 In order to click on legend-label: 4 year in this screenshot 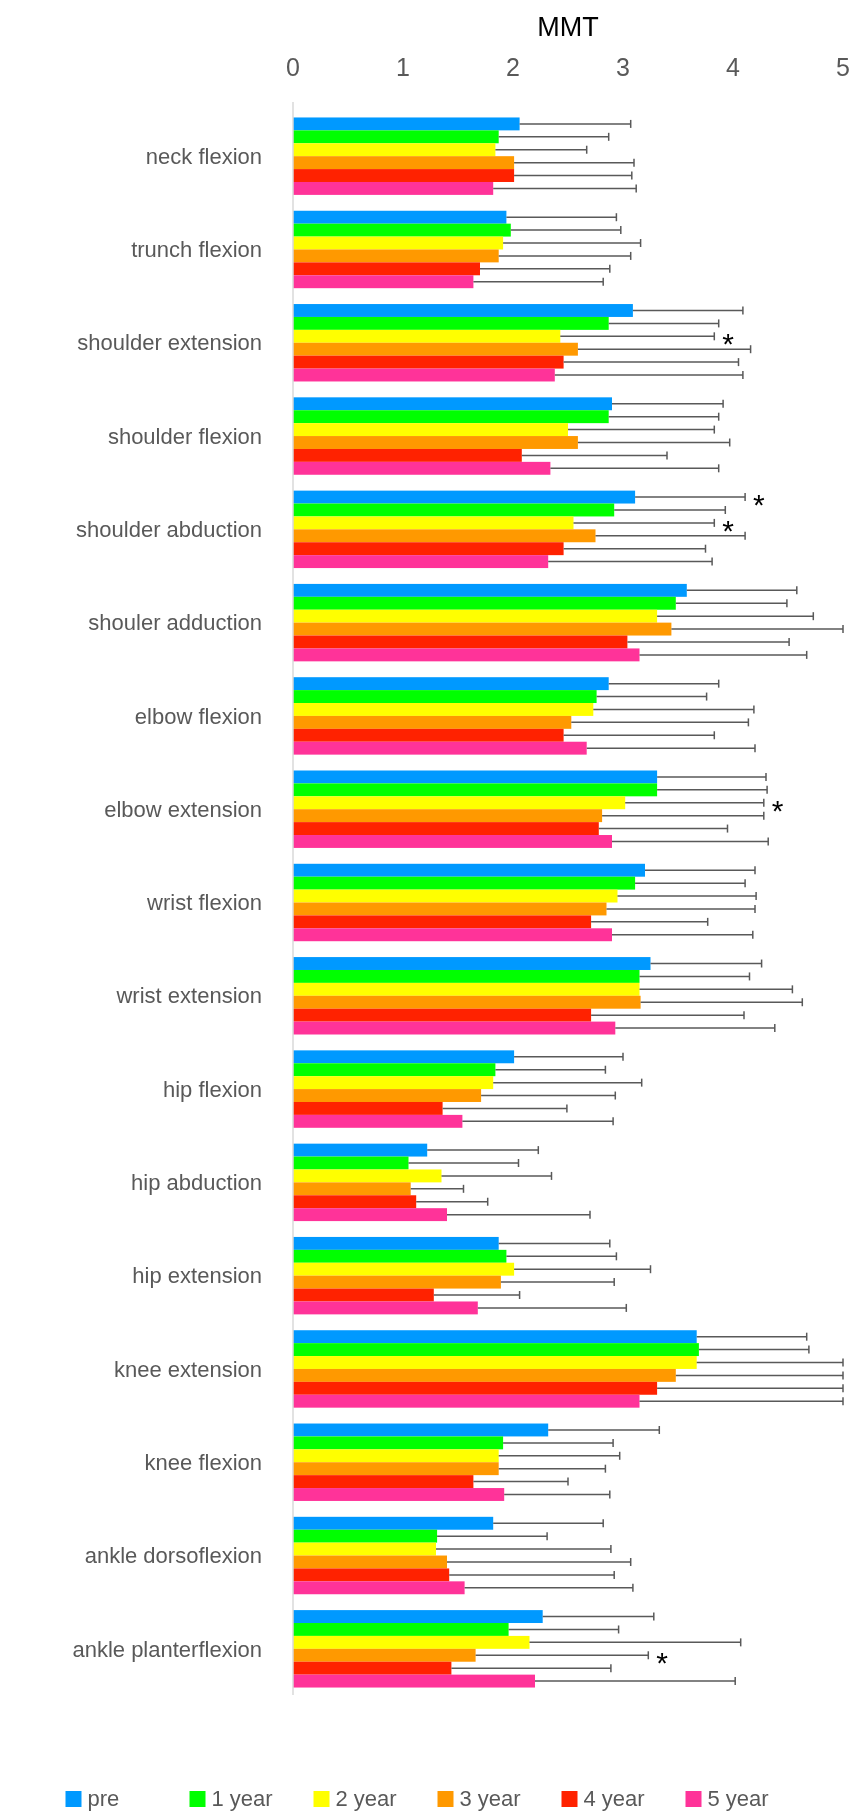, I will do `click(614, 1798)`.